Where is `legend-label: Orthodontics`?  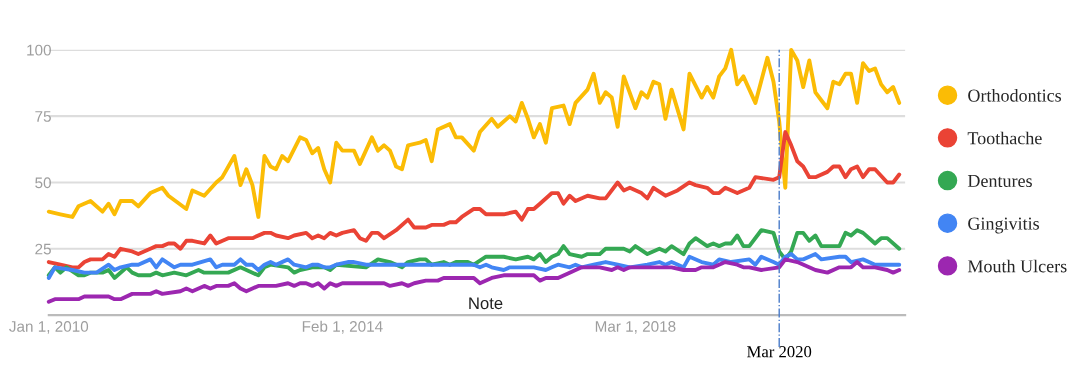 legend-label: Orthodontics is located at coordinates (1015, 95).